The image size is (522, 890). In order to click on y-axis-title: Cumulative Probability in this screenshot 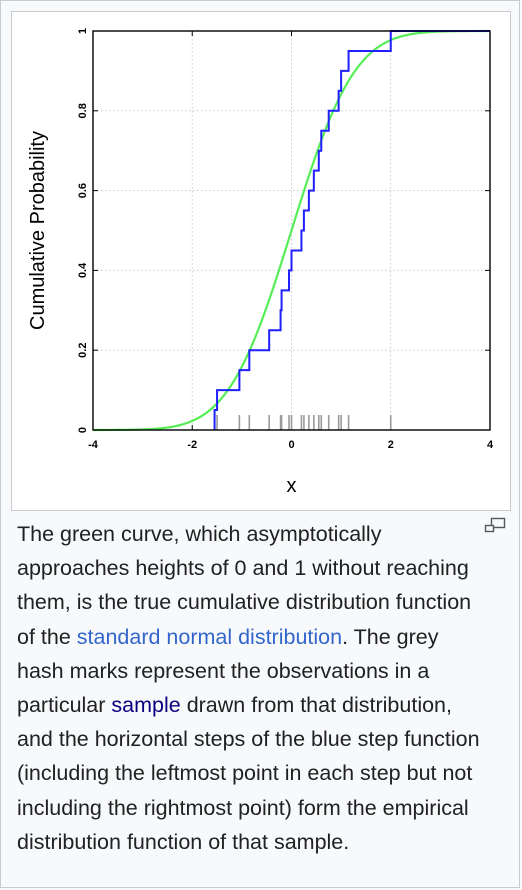, I will do `click(38, 230)`.